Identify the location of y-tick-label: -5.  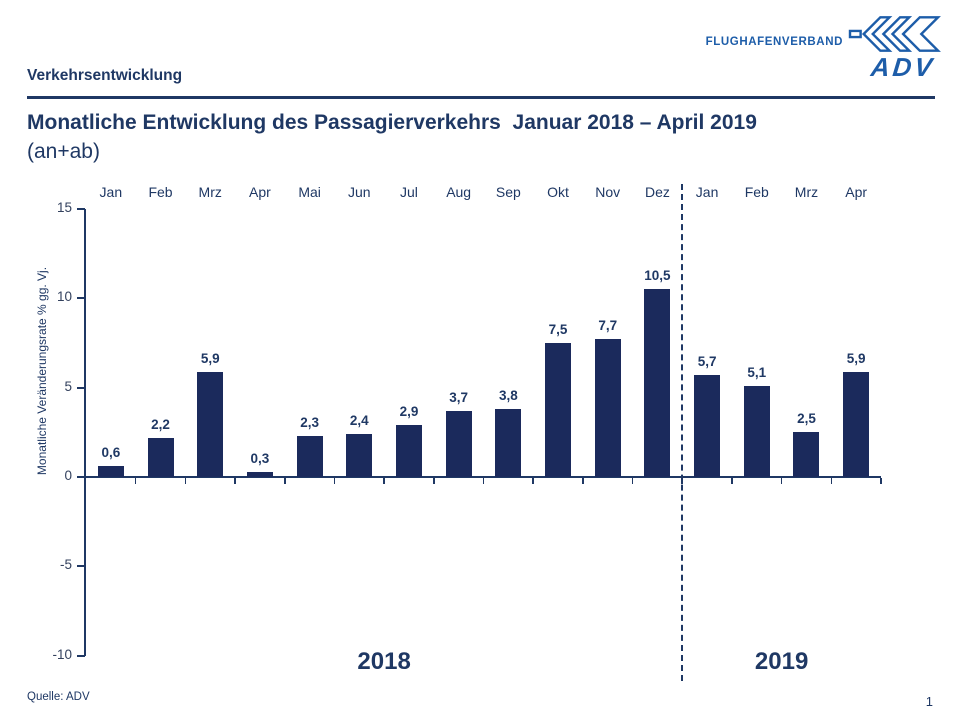
(65, 565).